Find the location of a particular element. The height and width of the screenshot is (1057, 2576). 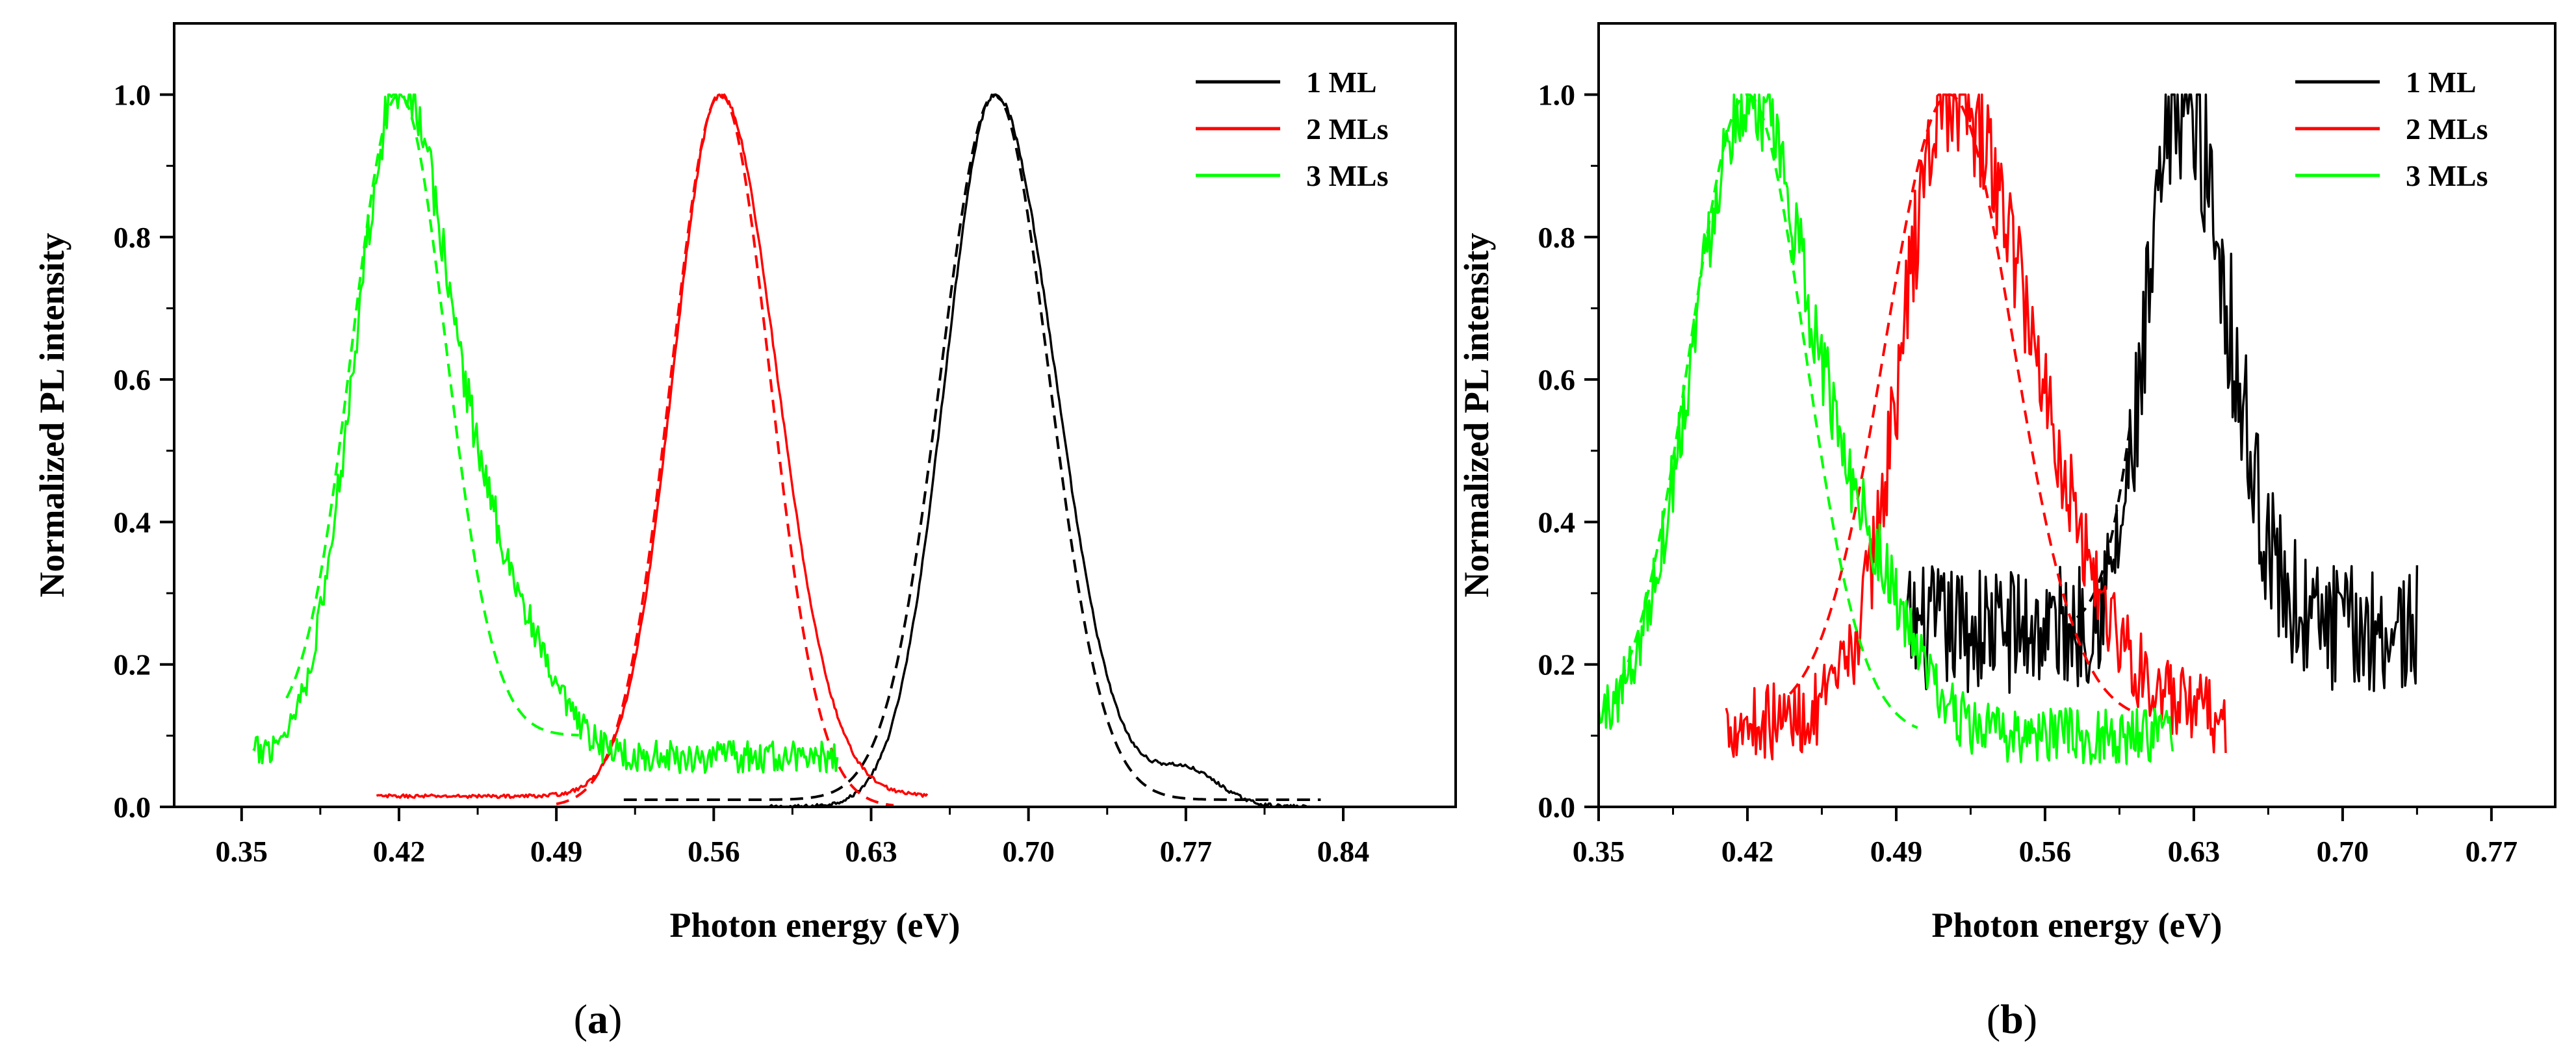

panel-label: (b) is located at coordinates (2012, 1019).